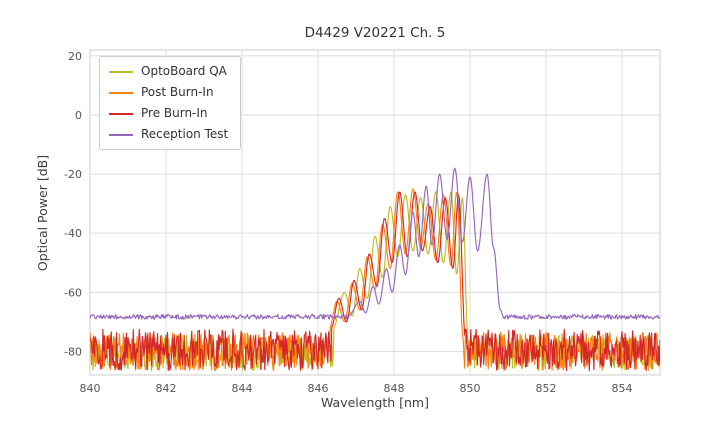 This screenshot has height=432, width=720. I want to click on y-tick-label: -40, so click(73, 233).